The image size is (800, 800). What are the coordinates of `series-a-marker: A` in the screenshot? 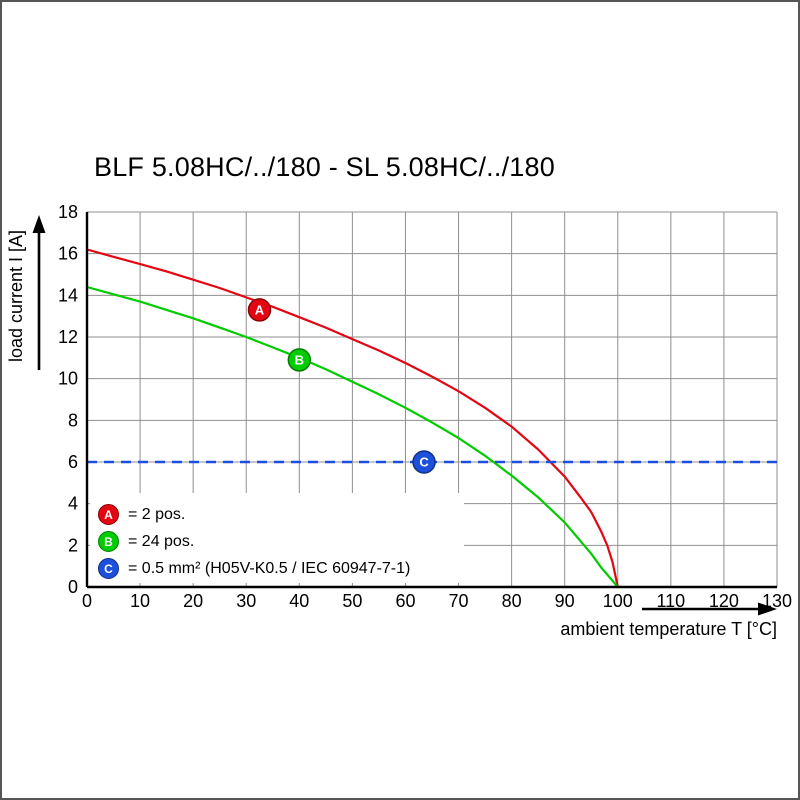 It's located at (108, 514).